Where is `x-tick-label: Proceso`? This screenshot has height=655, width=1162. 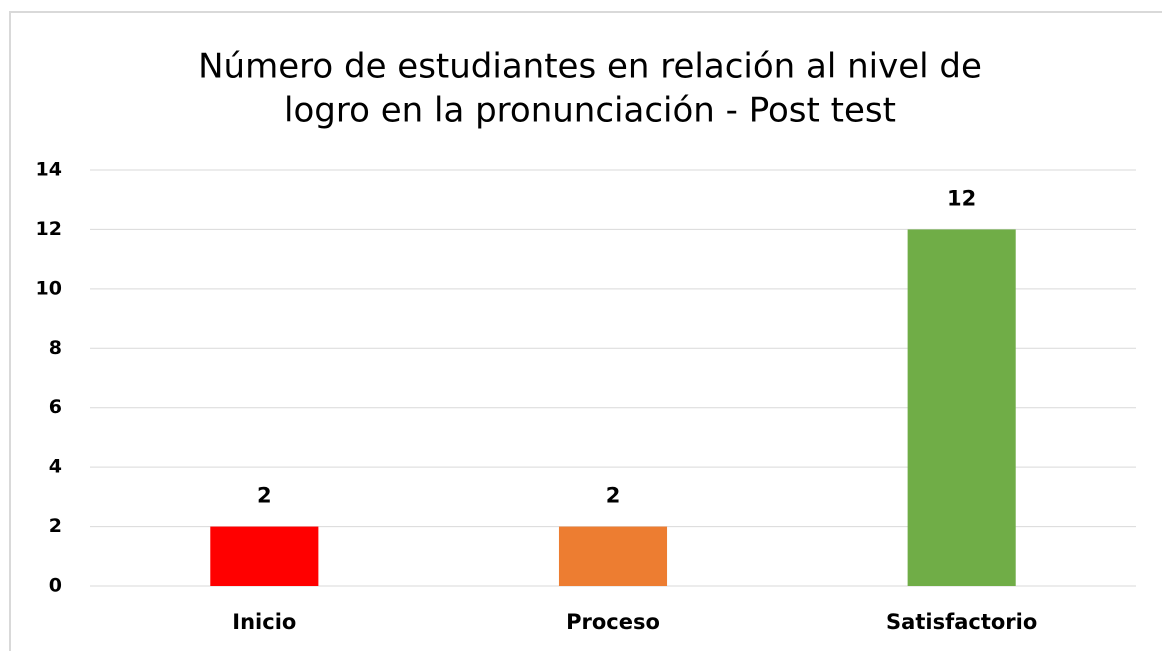
x-tick-label: Proceso is located at coordinates (613, 622).